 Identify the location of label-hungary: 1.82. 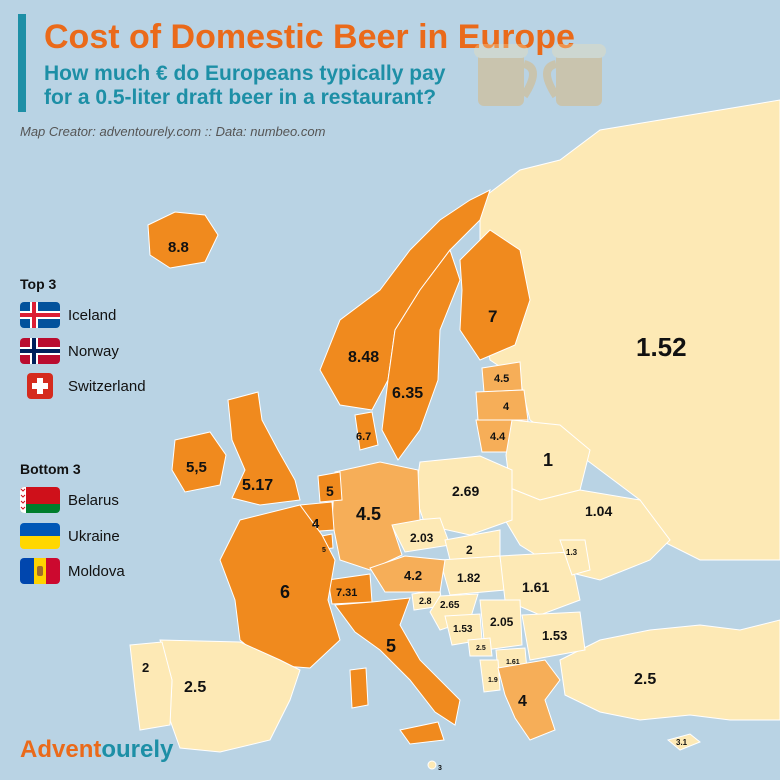
(469, 578).